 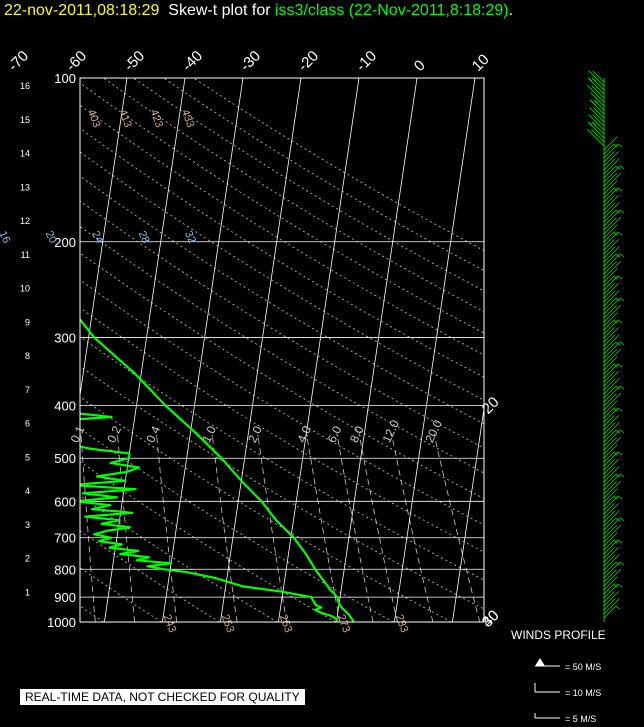 What do you see at coordinates (255, 434) in the screenshot?
I see `mixing-ratio-label: 2.0` at bounding box center [255, 434].